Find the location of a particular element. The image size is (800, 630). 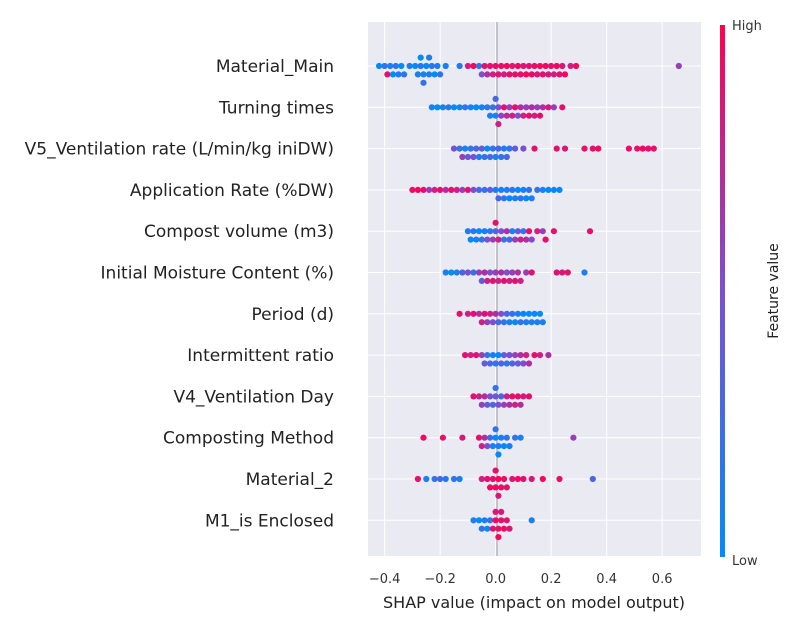

colorbar-low-label: Low is located at coordinates (745, 561).